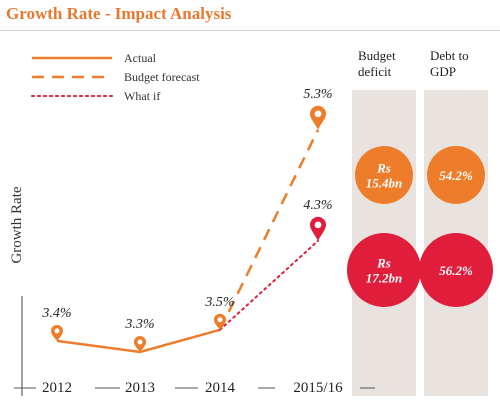  What do you see at coordinates (56, 313) in the screenshot?
I see `data-label-2012-3-4: 3.4%` at bounding box center [56, 313].